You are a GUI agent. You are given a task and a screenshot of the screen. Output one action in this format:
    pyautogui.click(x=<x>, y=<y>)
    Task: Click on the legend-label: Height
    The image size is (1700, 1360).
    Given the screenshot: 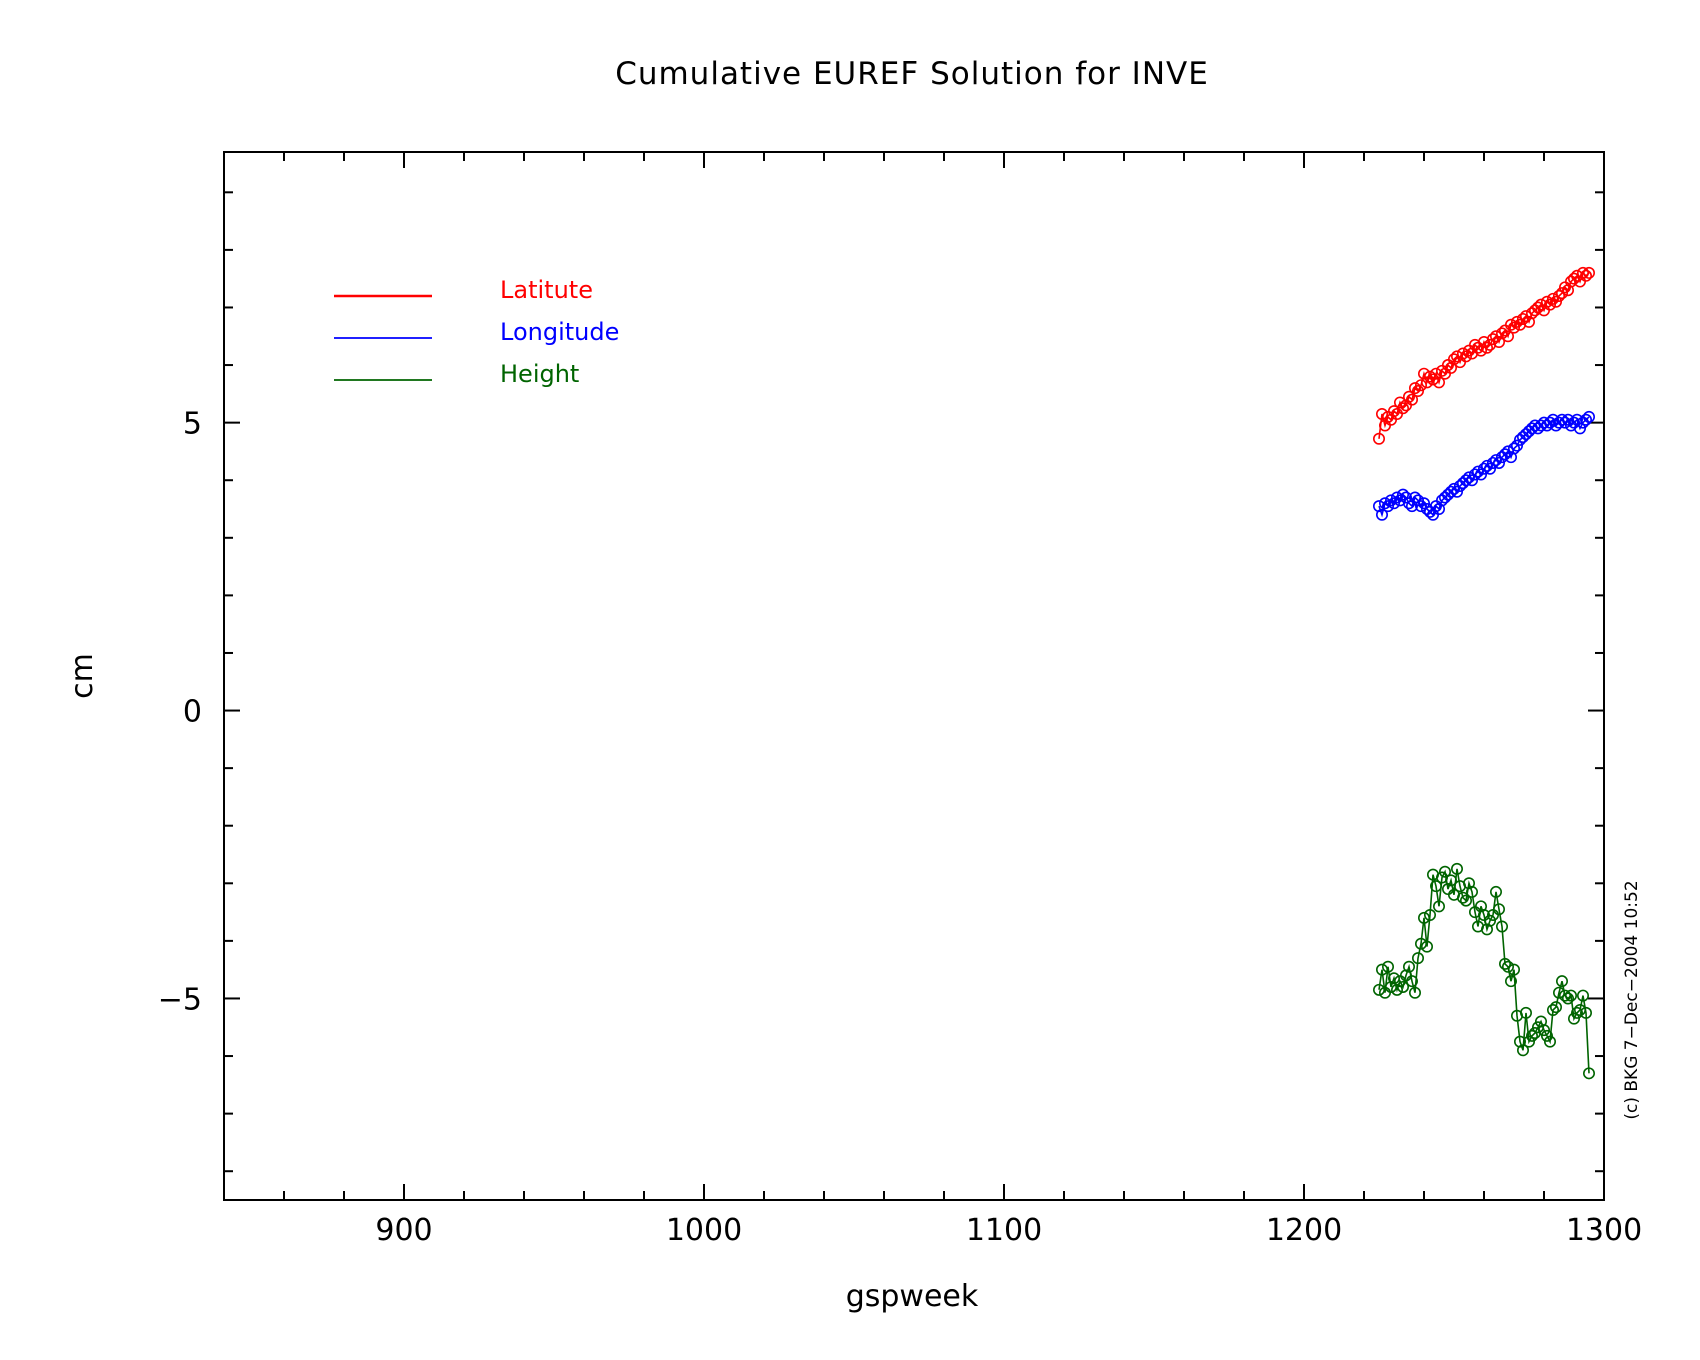 What is the action you would take?
    pyautogui.click(x=539, y=374)
    